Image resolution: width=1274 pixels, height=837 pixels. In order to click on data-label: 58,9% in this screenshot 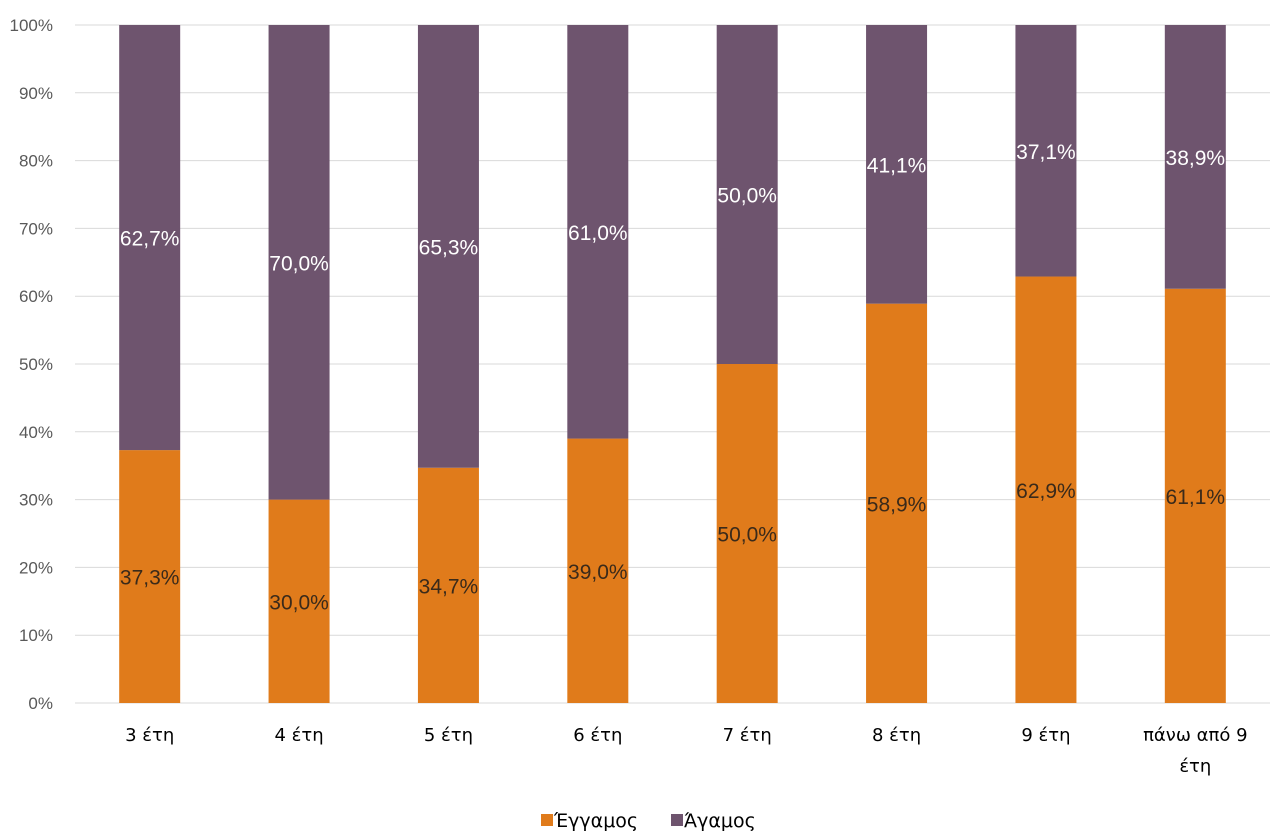, I will do `click(897, 504)`.